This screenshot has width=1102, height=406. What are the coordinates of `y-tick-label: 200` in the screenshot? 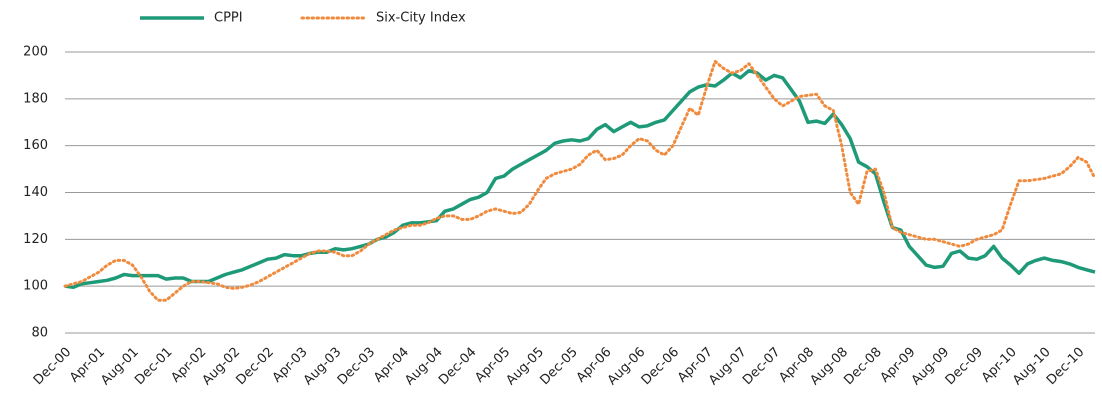 It's located at (35, 52).